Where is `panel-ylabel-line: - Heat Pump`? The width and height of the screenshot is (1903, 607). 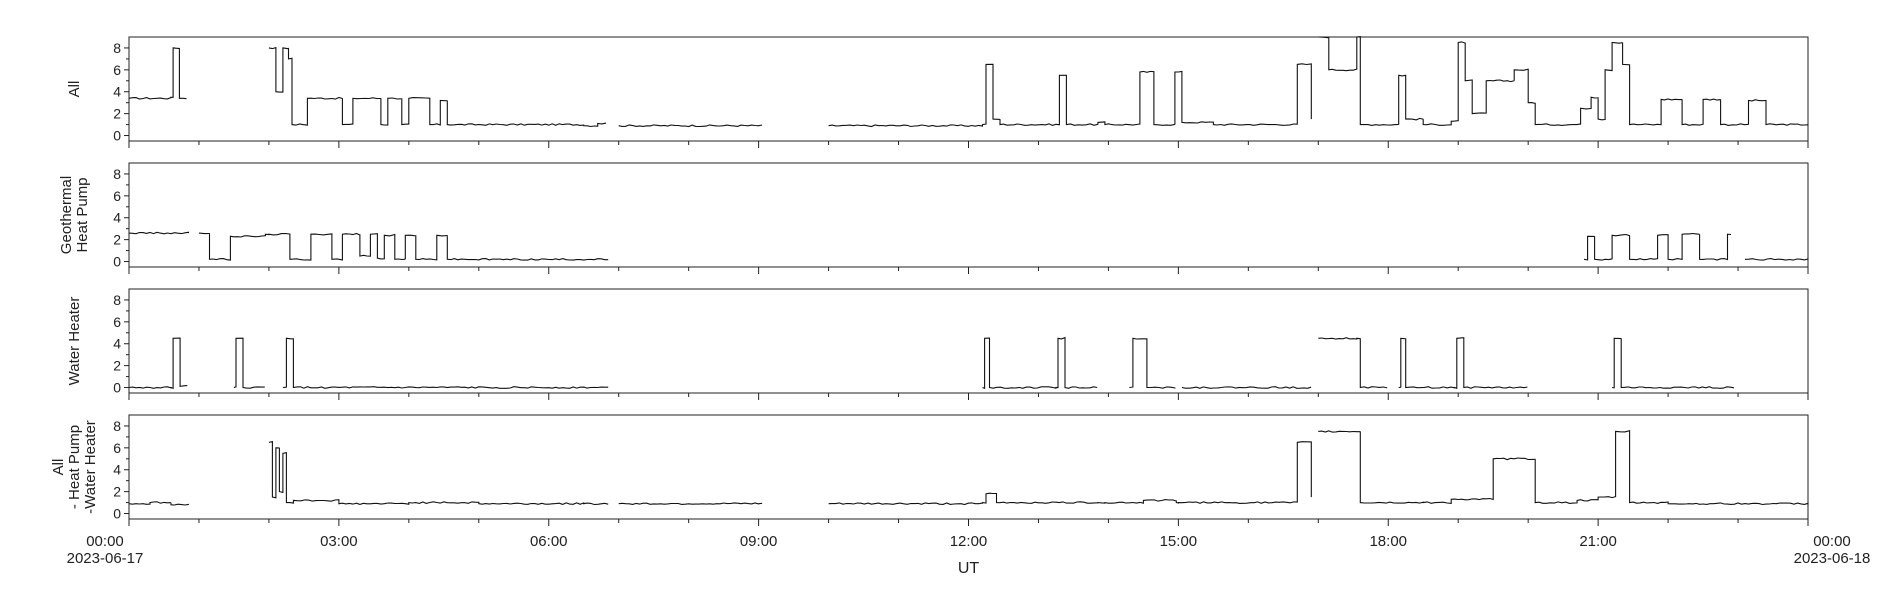 panel-ylabel-line: - Heat Pump is located at coordinates (74, 467).